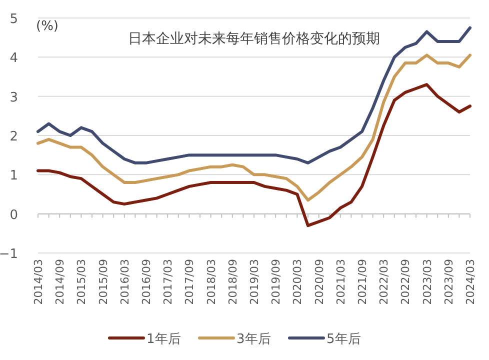 The height and width of the screenshot is (360, 489). I want to click on y-tick-label: 3, so click(14, 98).